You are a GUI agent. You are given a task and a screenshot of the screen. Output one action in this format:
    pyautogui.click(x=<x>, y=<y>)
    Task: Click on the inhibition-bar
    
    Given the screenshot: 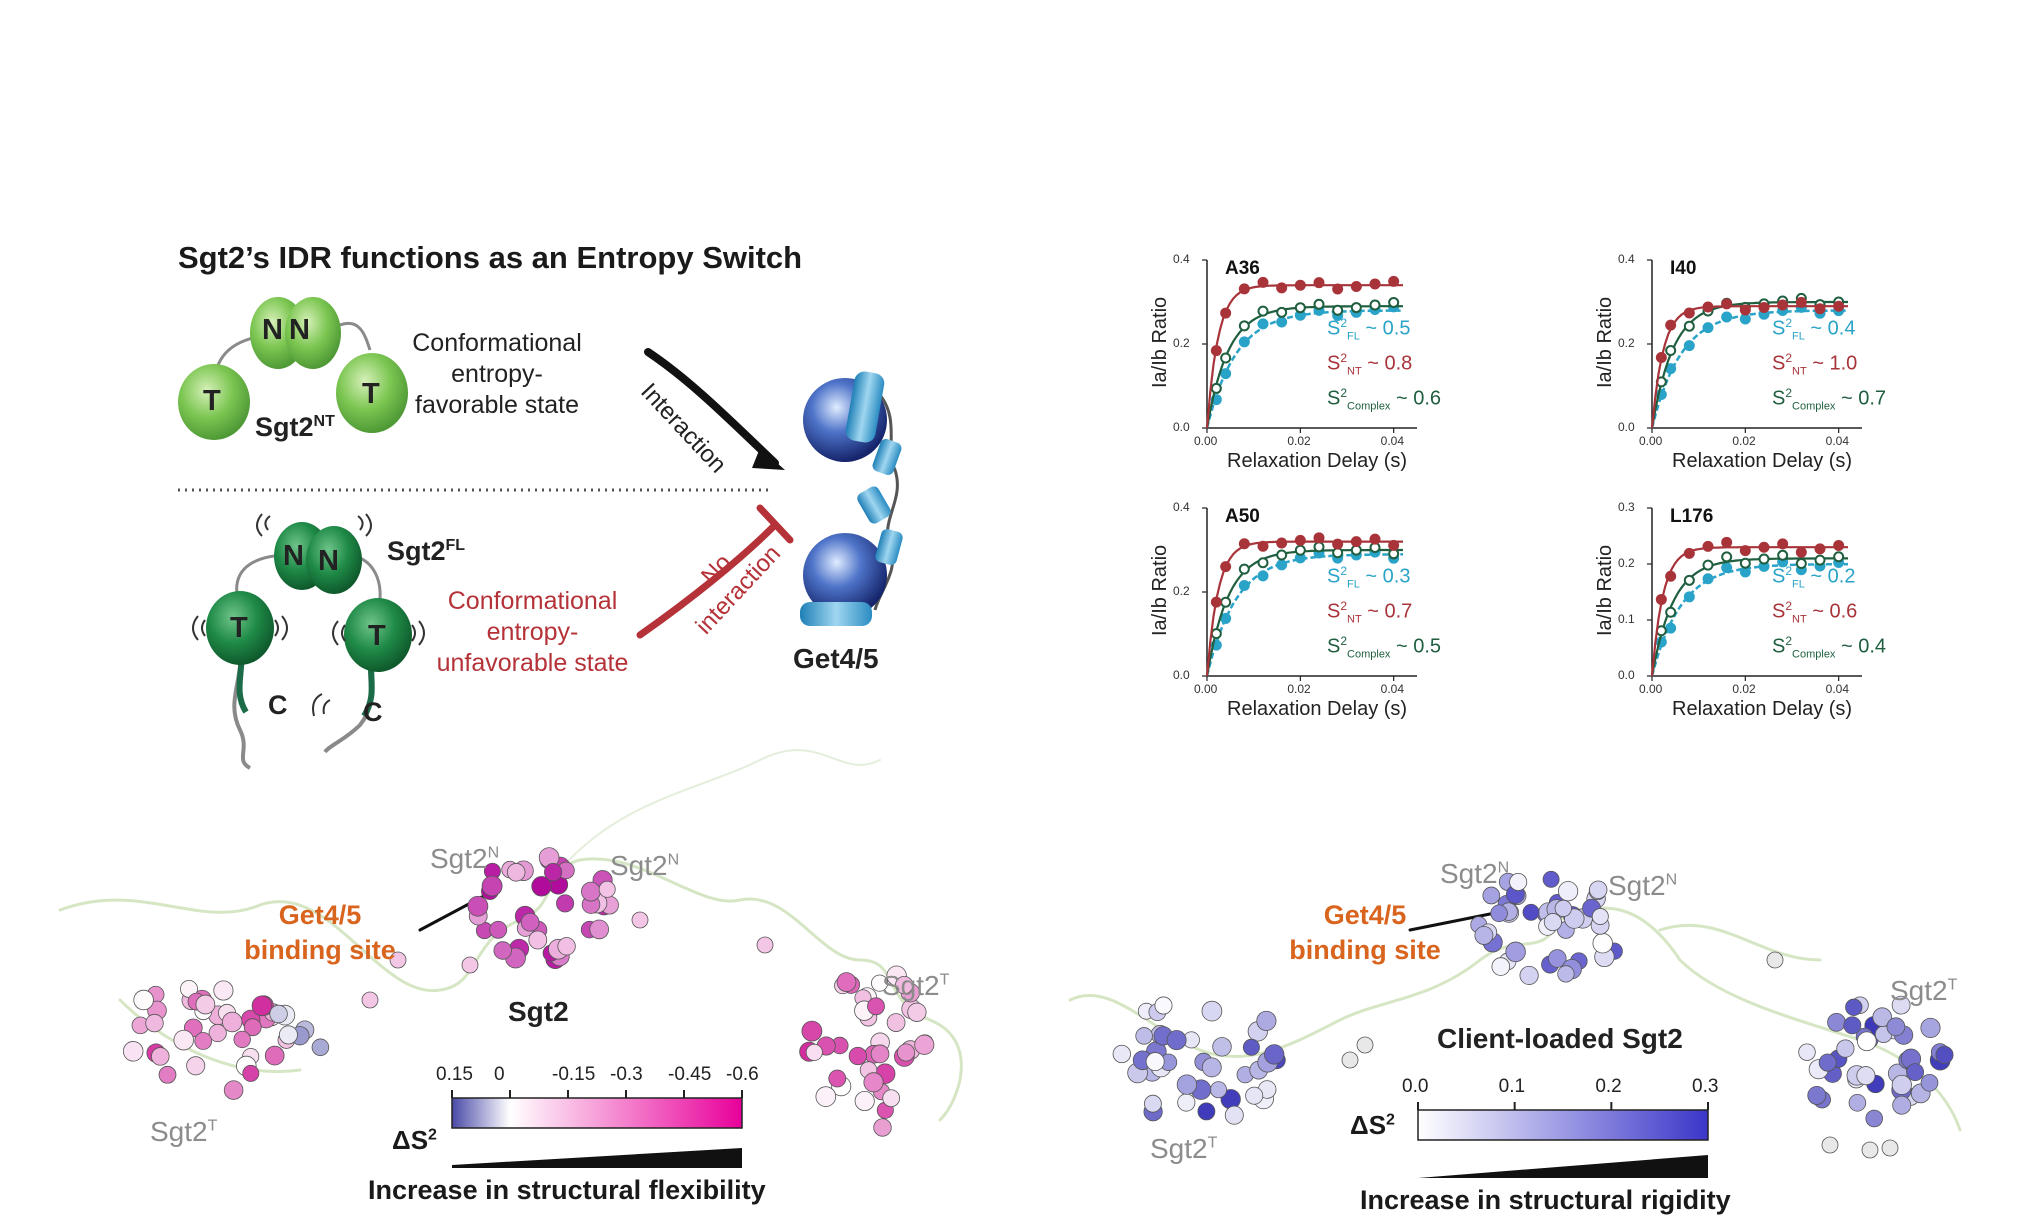 What is the action you would take?
    pyautogui.click(x=775, y=524)
    